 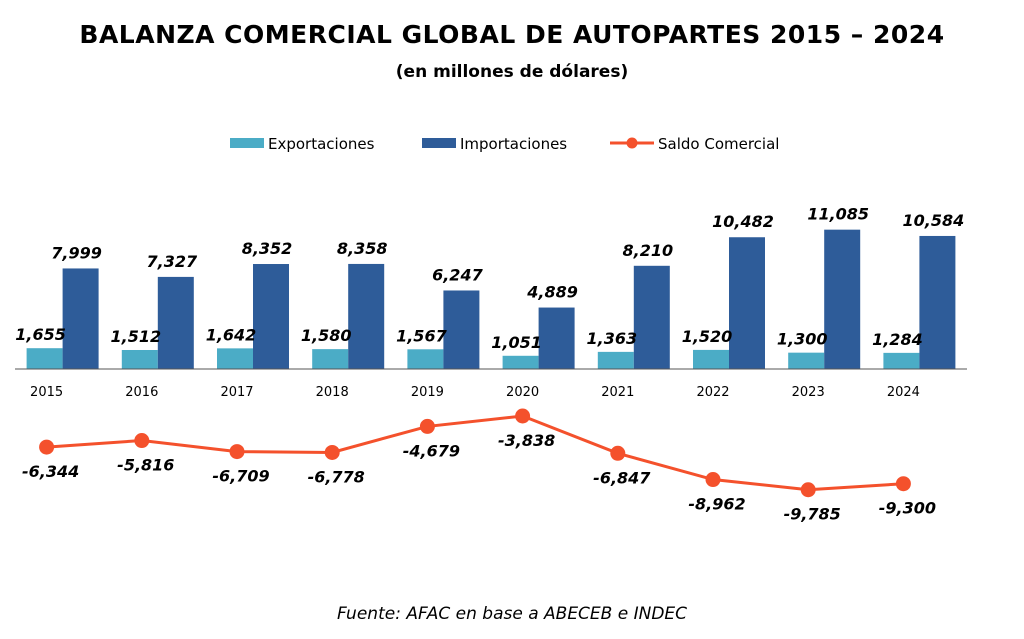 What do you see at coordinates (141, 392) in the screenshot?
I see `x-tick-label-2016: 2016` at bounding box center [141, 392].